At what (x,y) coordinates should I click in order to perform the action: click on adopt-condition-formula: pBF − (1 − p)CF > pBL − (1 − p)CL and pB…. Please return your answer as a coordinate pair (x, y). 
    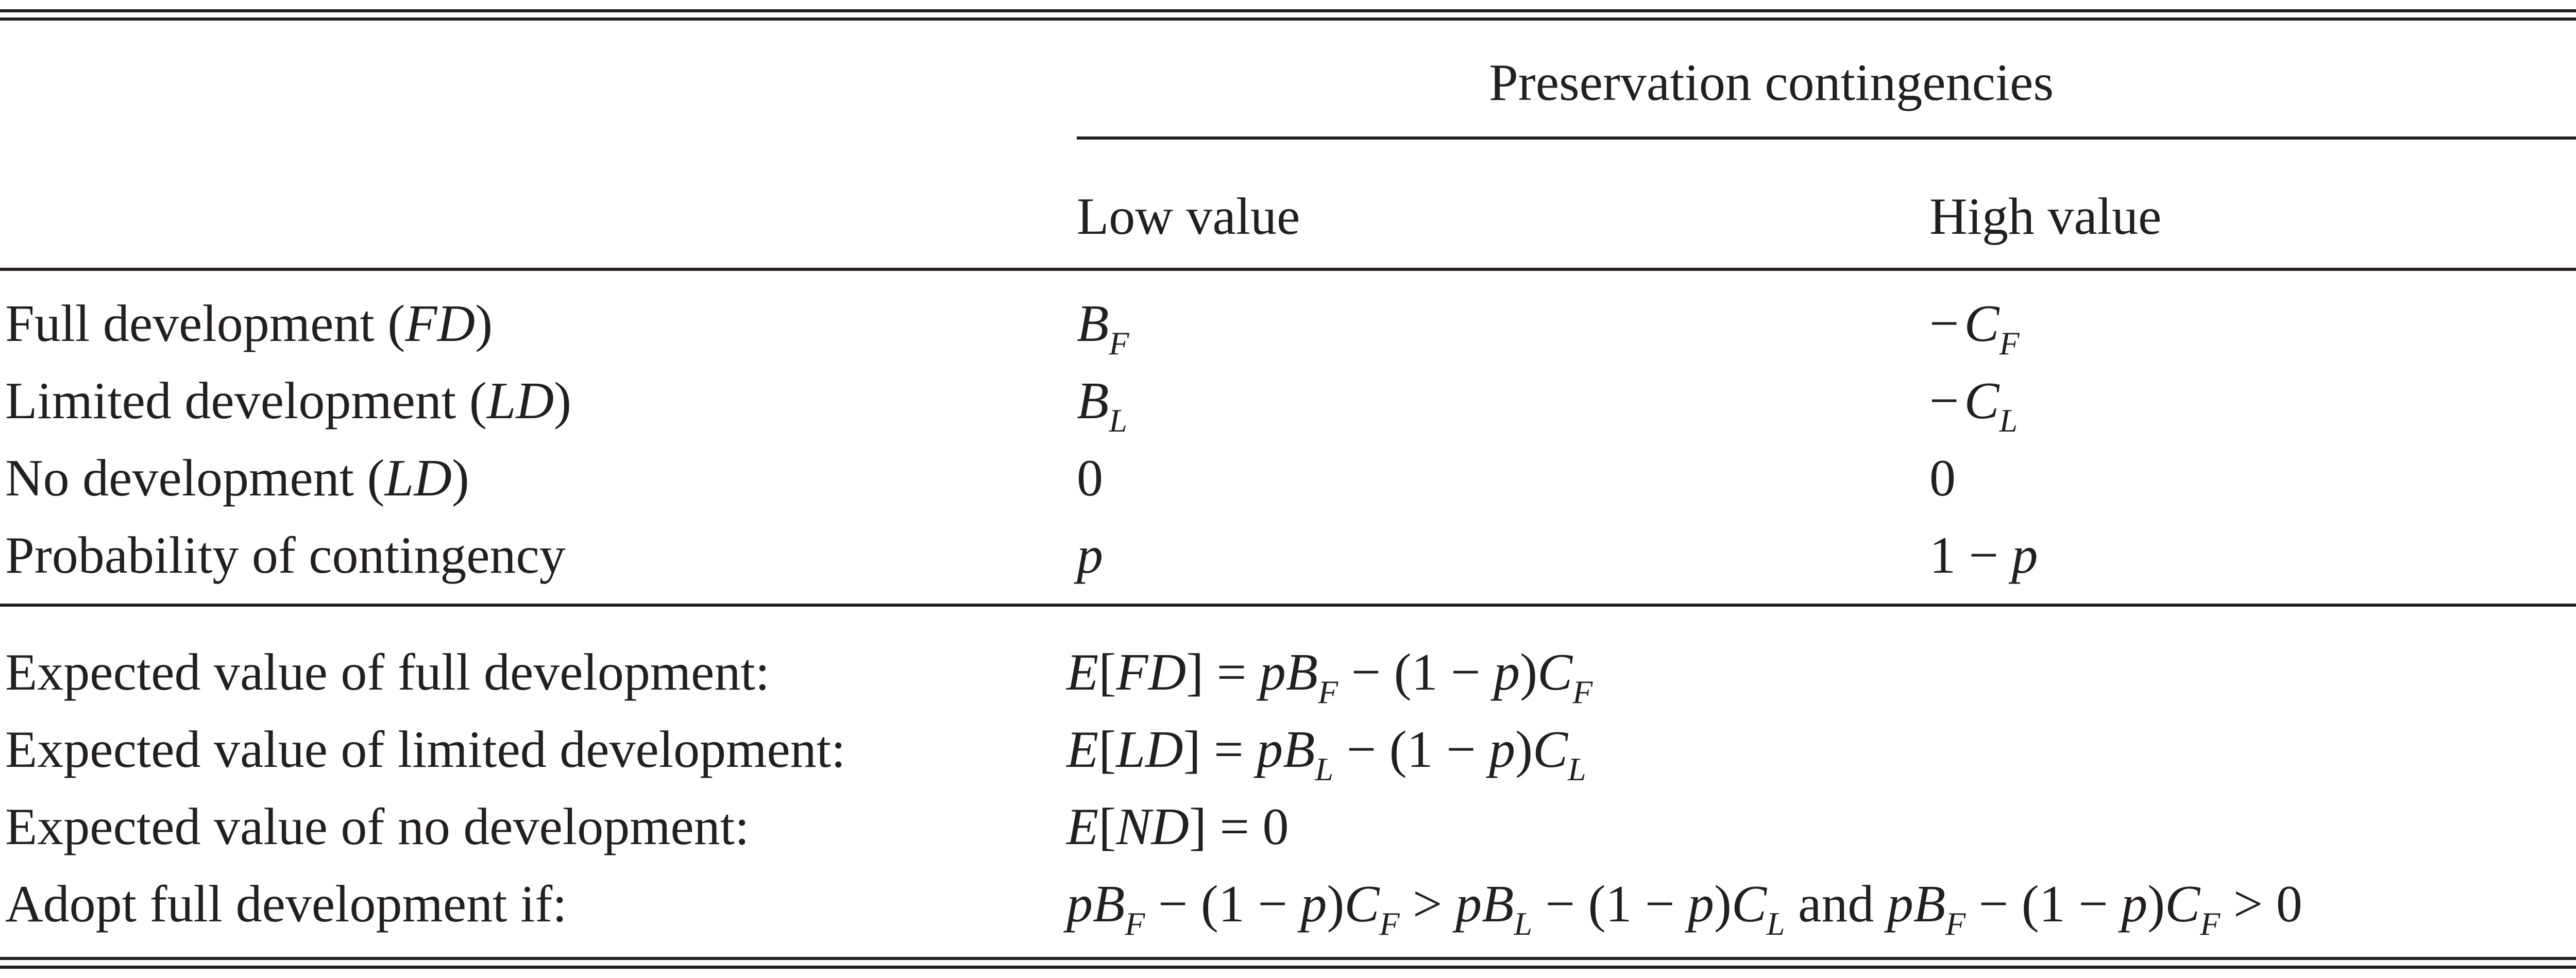
    Looking at the image, I should click on (1684, 908).